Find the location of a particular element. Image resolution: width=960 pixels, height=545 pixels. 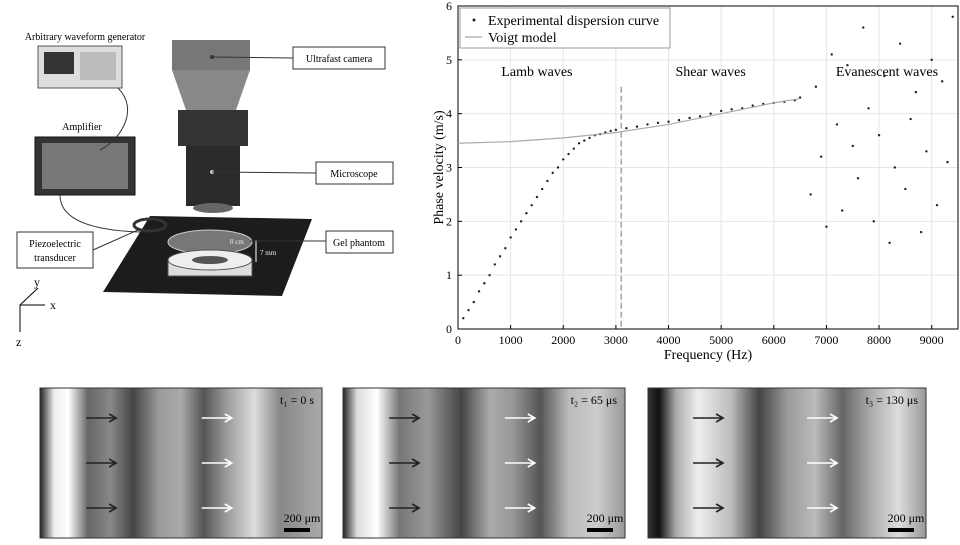

label: Piezoelectric is located at coordinates (55, 244).